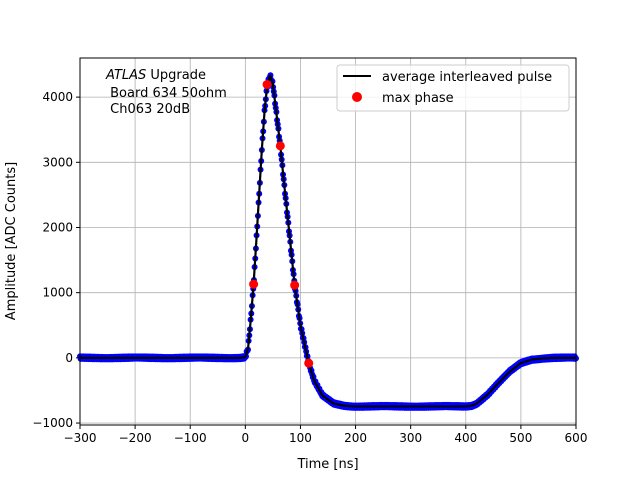 This screenshot has width=640, height=484. I want to click on legend-box, so click(453, 88).